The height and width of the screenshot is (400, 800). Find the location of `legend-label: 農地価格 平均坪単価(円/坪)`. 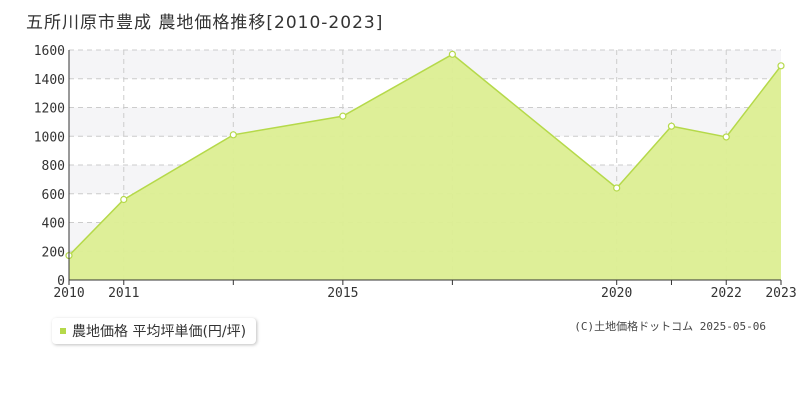

legend-label: 農地価格 平均坪単価(円/坪) is located at coordinates (159, 332).